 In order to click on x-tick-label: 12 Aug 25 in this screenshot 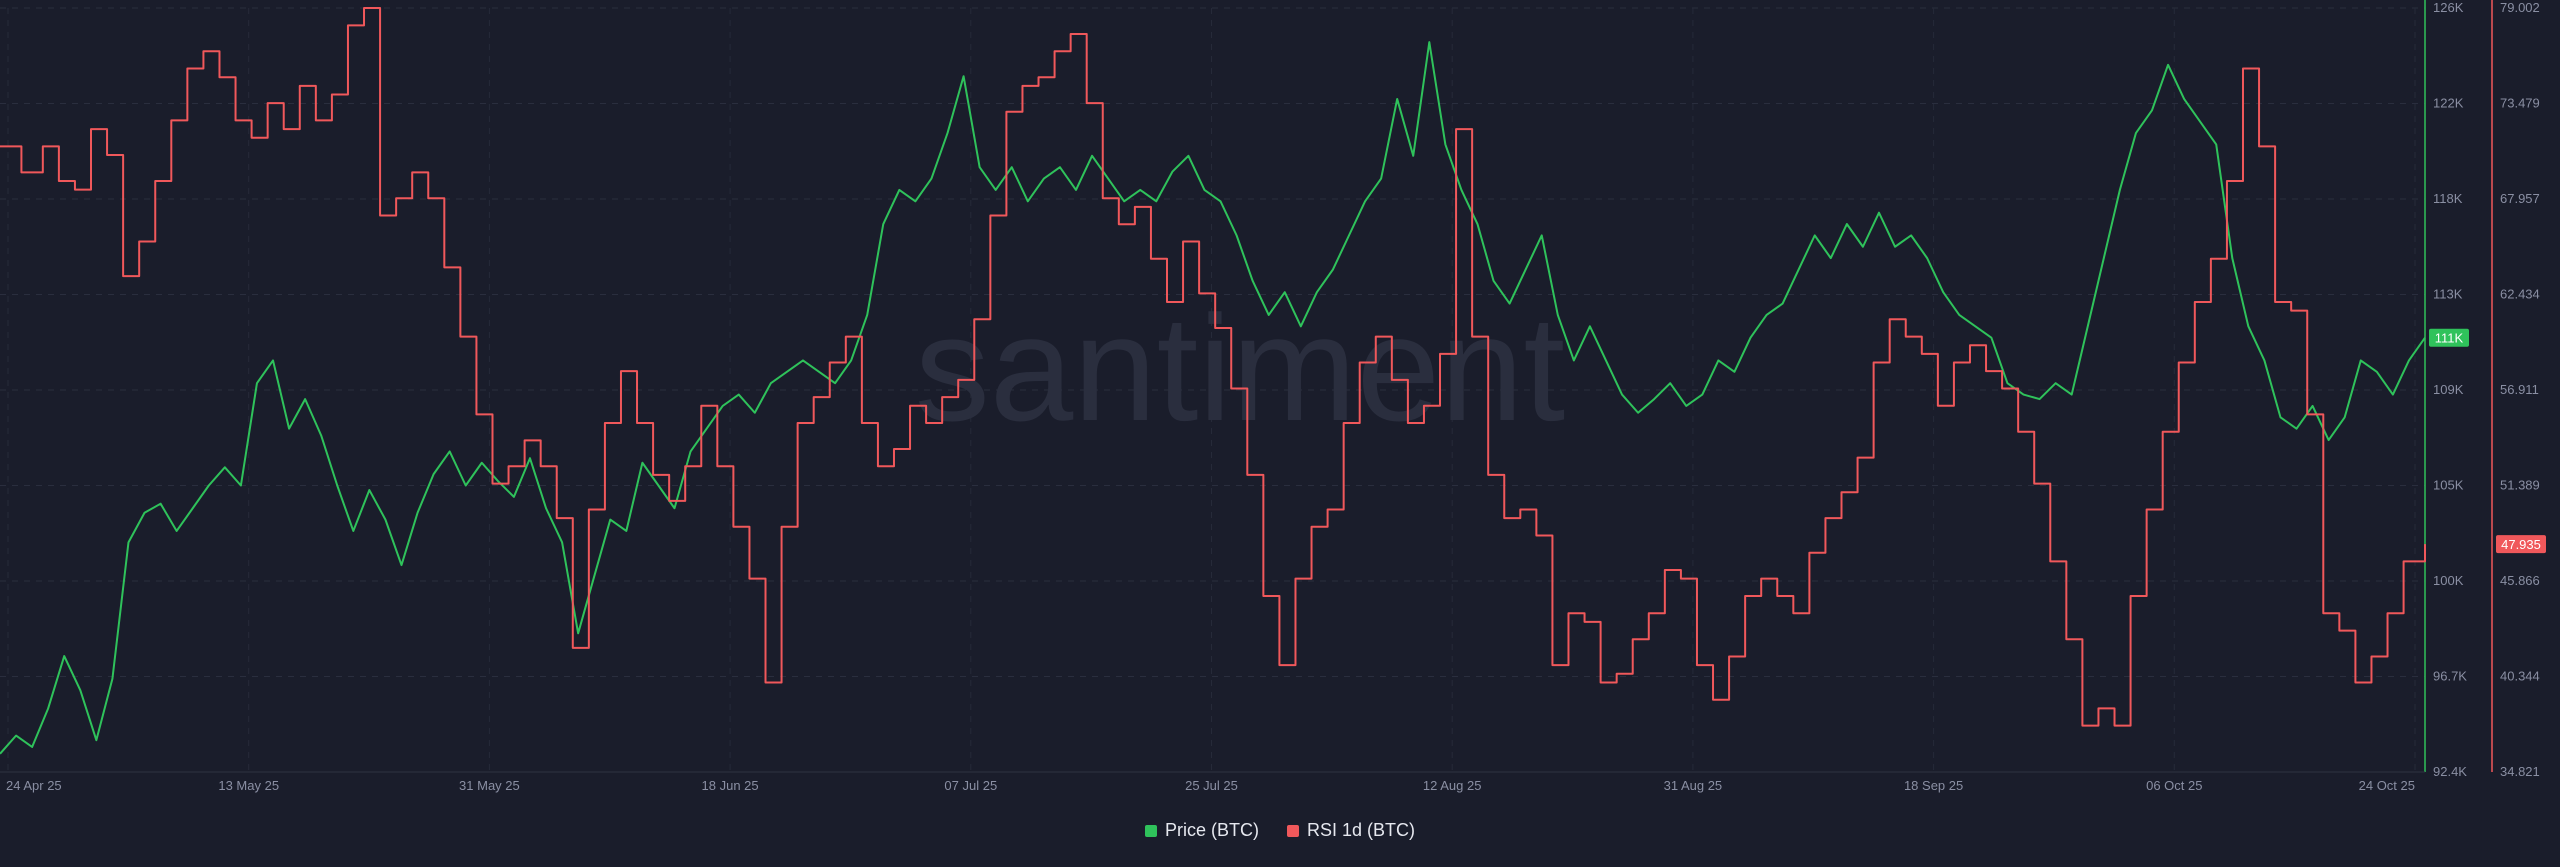, I will do `click(1452, 785)`.